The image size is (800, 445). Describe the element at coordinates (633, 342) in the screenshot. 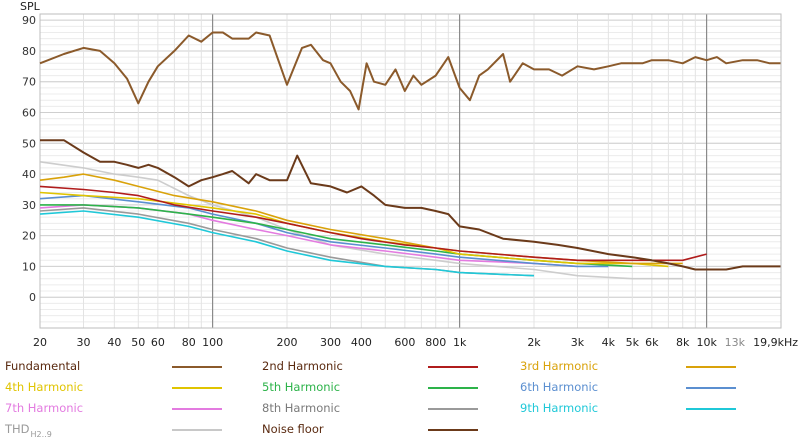

I see `x-tick-label: 5k` at that location.